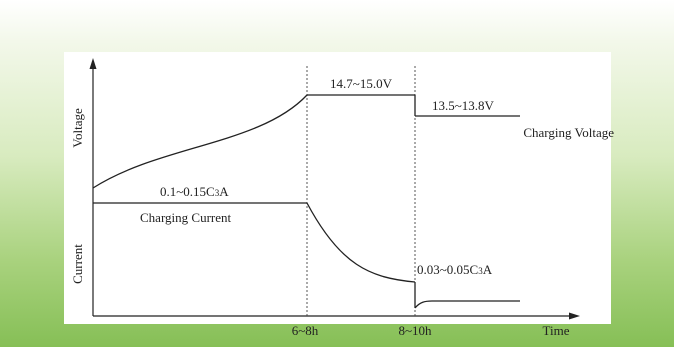 This screenshot has height=347, width=674. Describe the element at coordinates (463, 105) in the screenshot. I see `voltage-stage-3-label: 13.5~13.8V` at that location.